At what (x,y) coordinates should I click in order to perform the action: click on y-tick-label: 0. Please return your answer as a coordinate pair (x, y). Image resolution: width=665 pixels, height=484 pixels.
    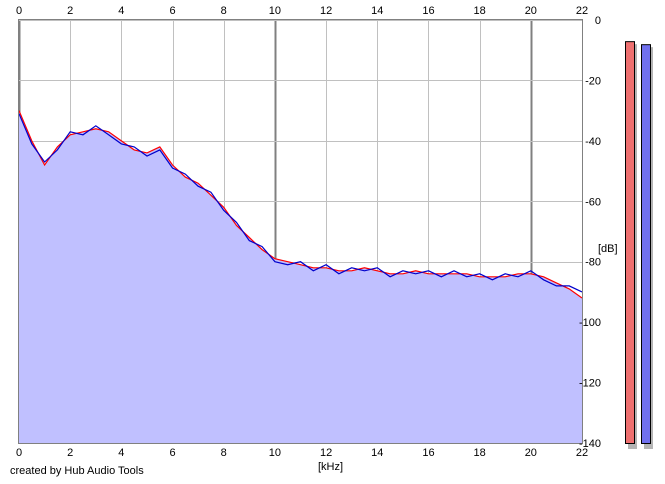
    Looking at the image, I should click on (598, 21).